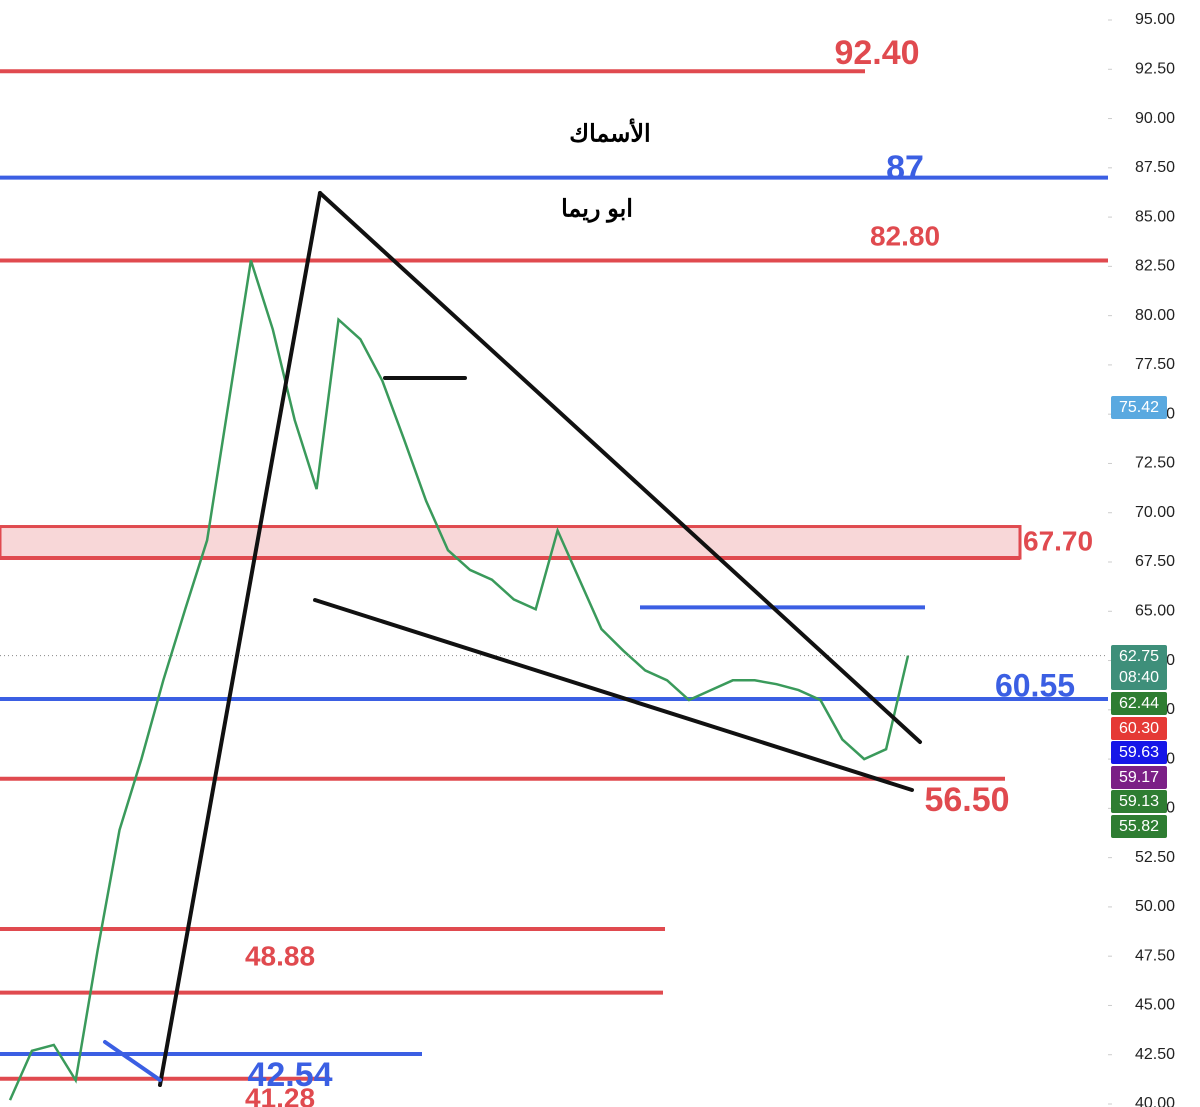  Describe the element at coordinates (966, 800) in the screenshot. I see `level-label: 56.50` at that location.